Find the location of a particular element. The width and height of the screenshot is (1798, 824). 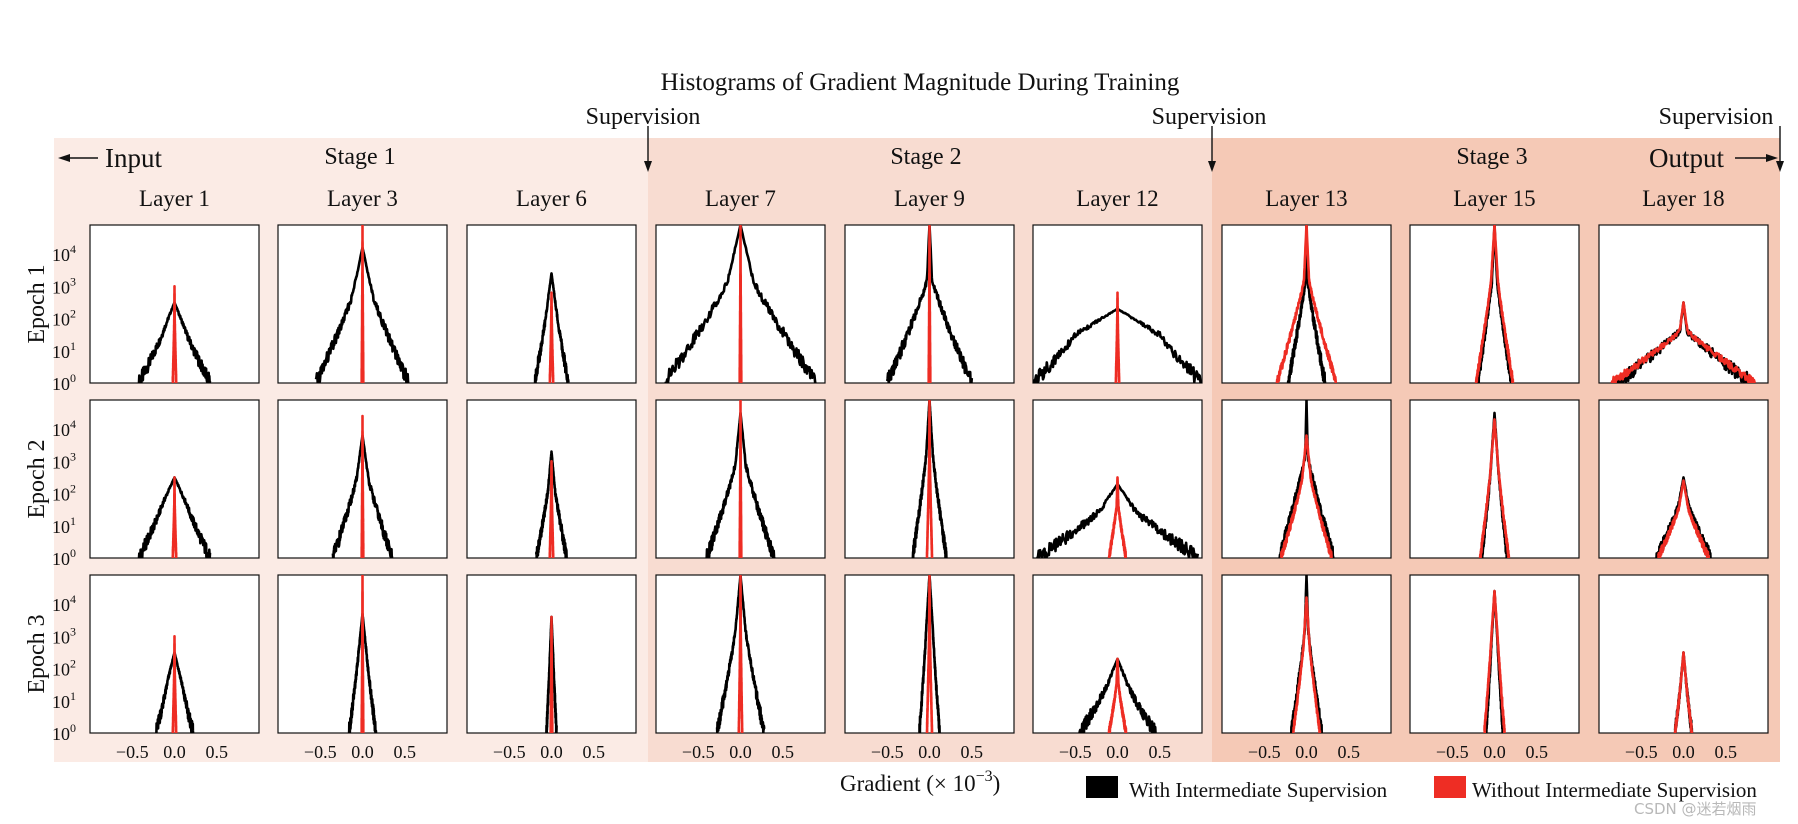

legend-swatch-without is located at coordinates (1450, 787).